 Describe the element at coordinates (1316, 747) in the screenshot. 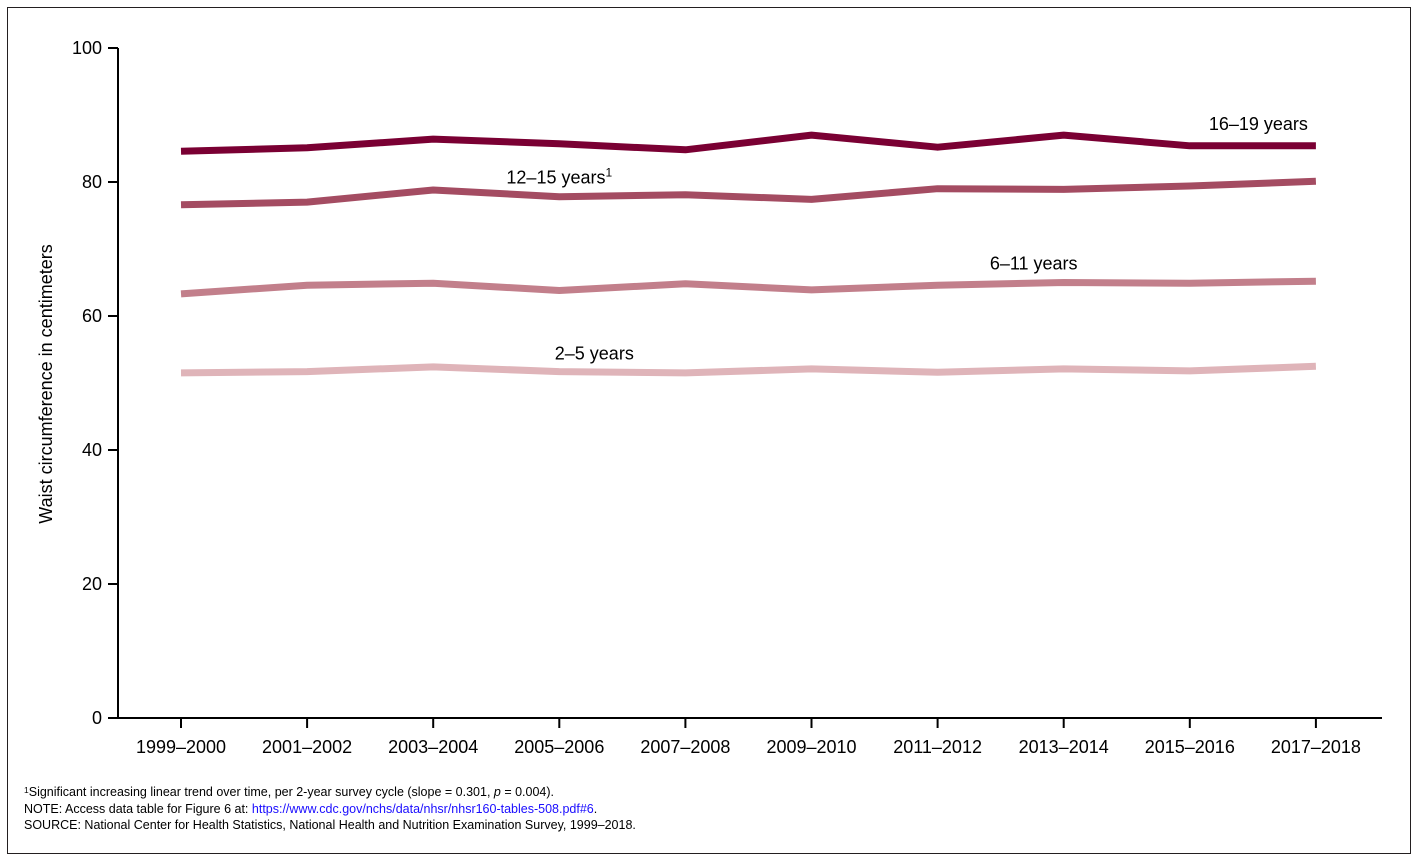

I see `x-tick-label: 2017–2018` at that location.